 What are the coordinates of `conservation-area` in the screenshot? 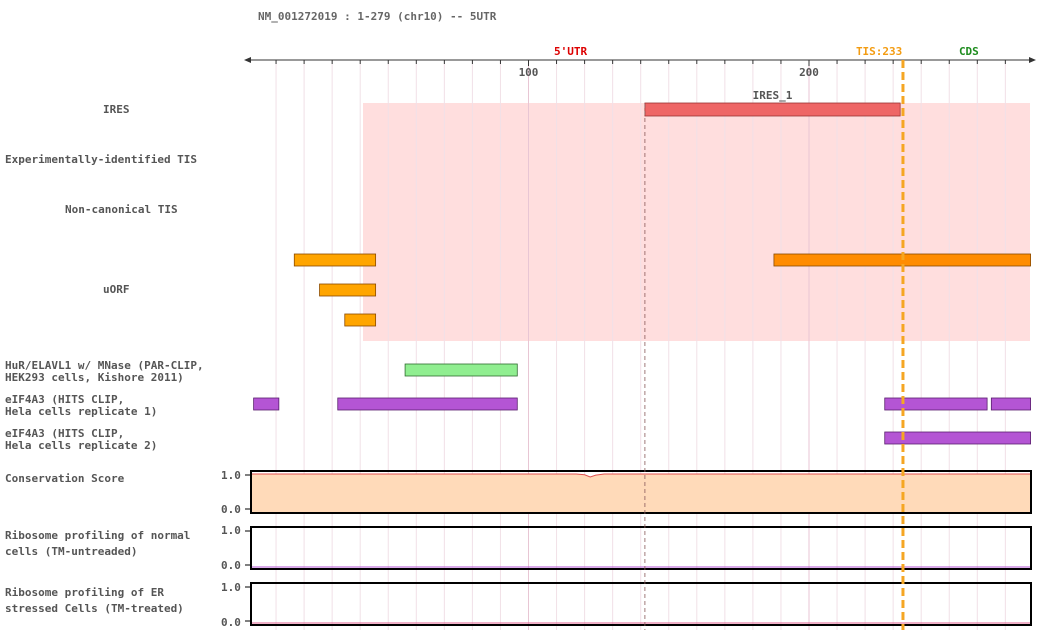 It's located at (640, 493).